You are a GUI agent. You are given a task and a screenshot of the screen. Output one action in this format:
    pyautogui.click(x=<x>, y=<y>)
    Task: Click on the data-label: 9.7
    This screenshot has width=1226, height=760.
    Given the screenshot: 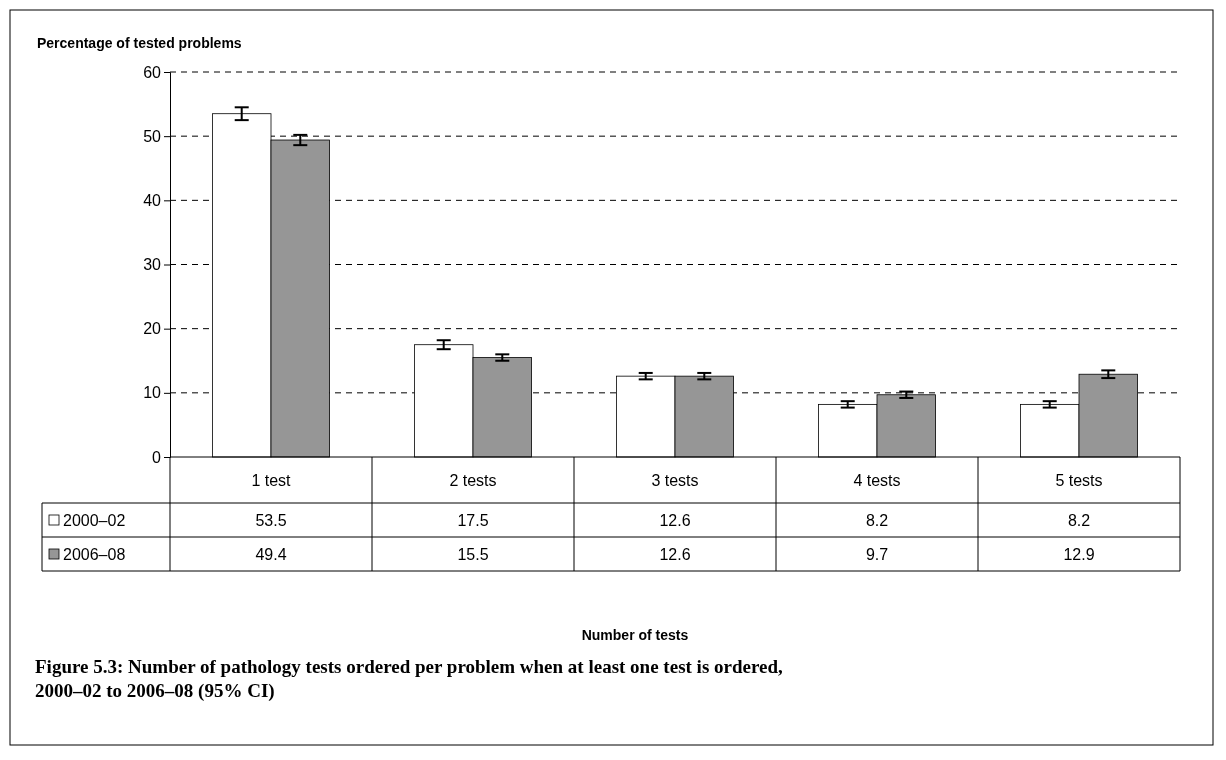 What is the action you would take?
    pyautogui.click(x=877, y=554)
    